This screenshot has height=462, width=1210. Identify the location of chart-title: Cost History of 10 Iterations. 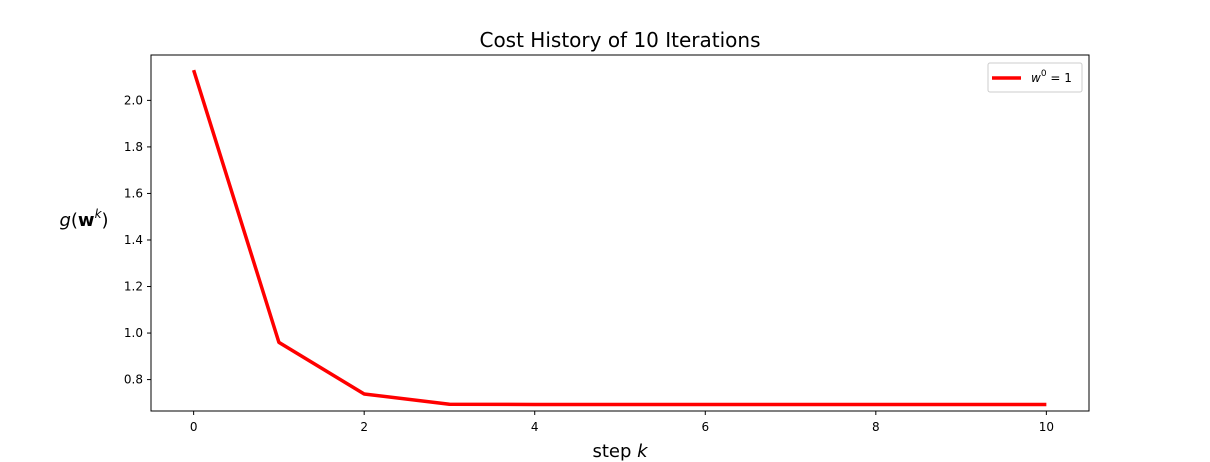
(619, 40).